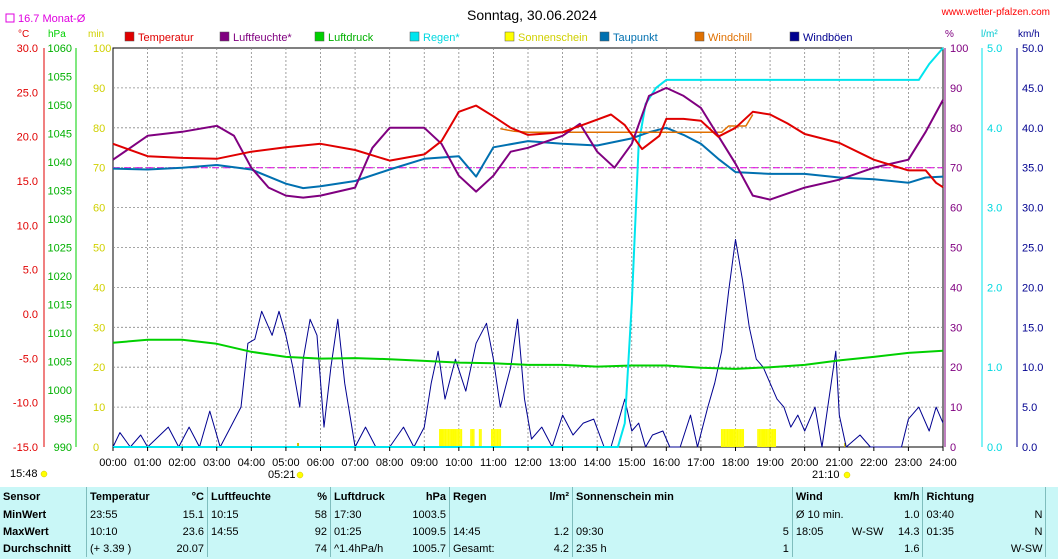 This screenshot has width=1058, height=559. What do you see at coordinates (532, 15) in the screenshot?
I see `chart-title: Sonntag, 30.06.2024` at bounding box center [532, 15].